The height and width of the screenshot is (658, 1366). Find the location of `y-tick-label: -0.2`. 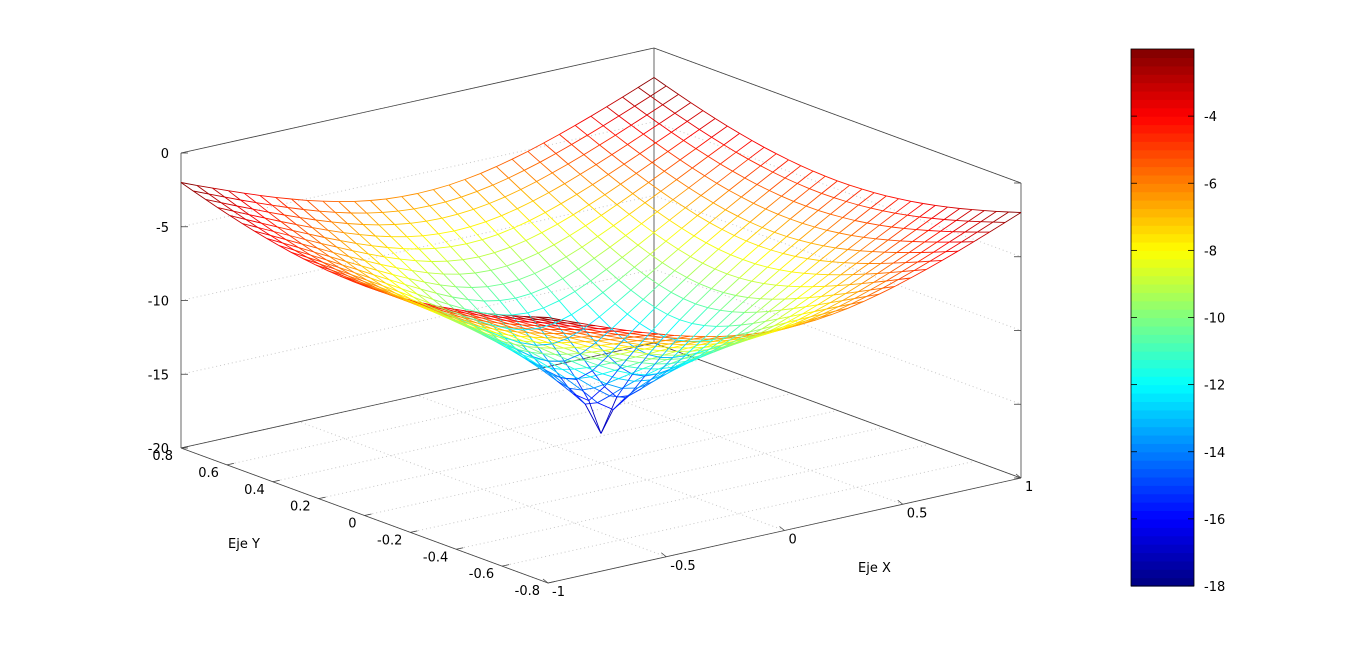

y-tick-label: -0.2 is located at coordinates (389, 540).